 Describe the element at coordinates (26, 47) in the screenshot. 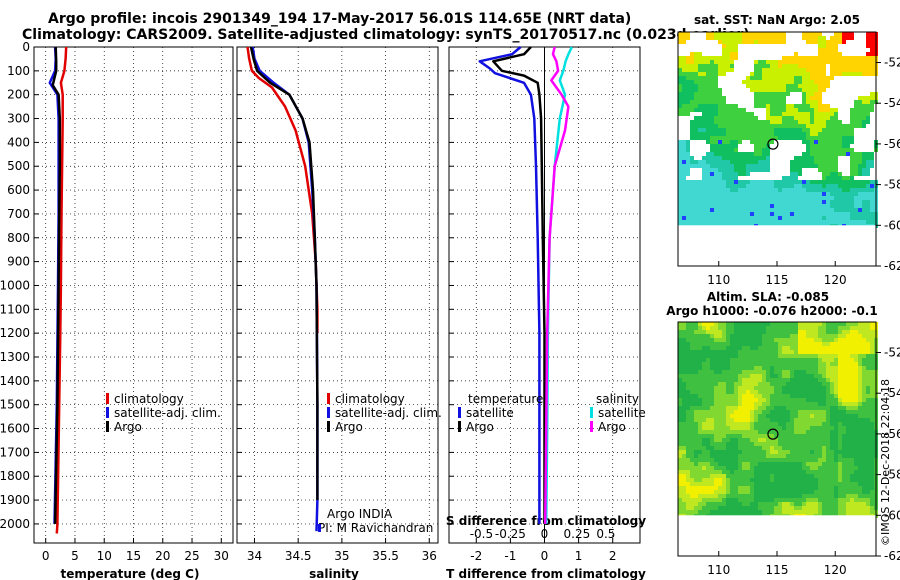

I see `depth-tick-label: 0` at that location.